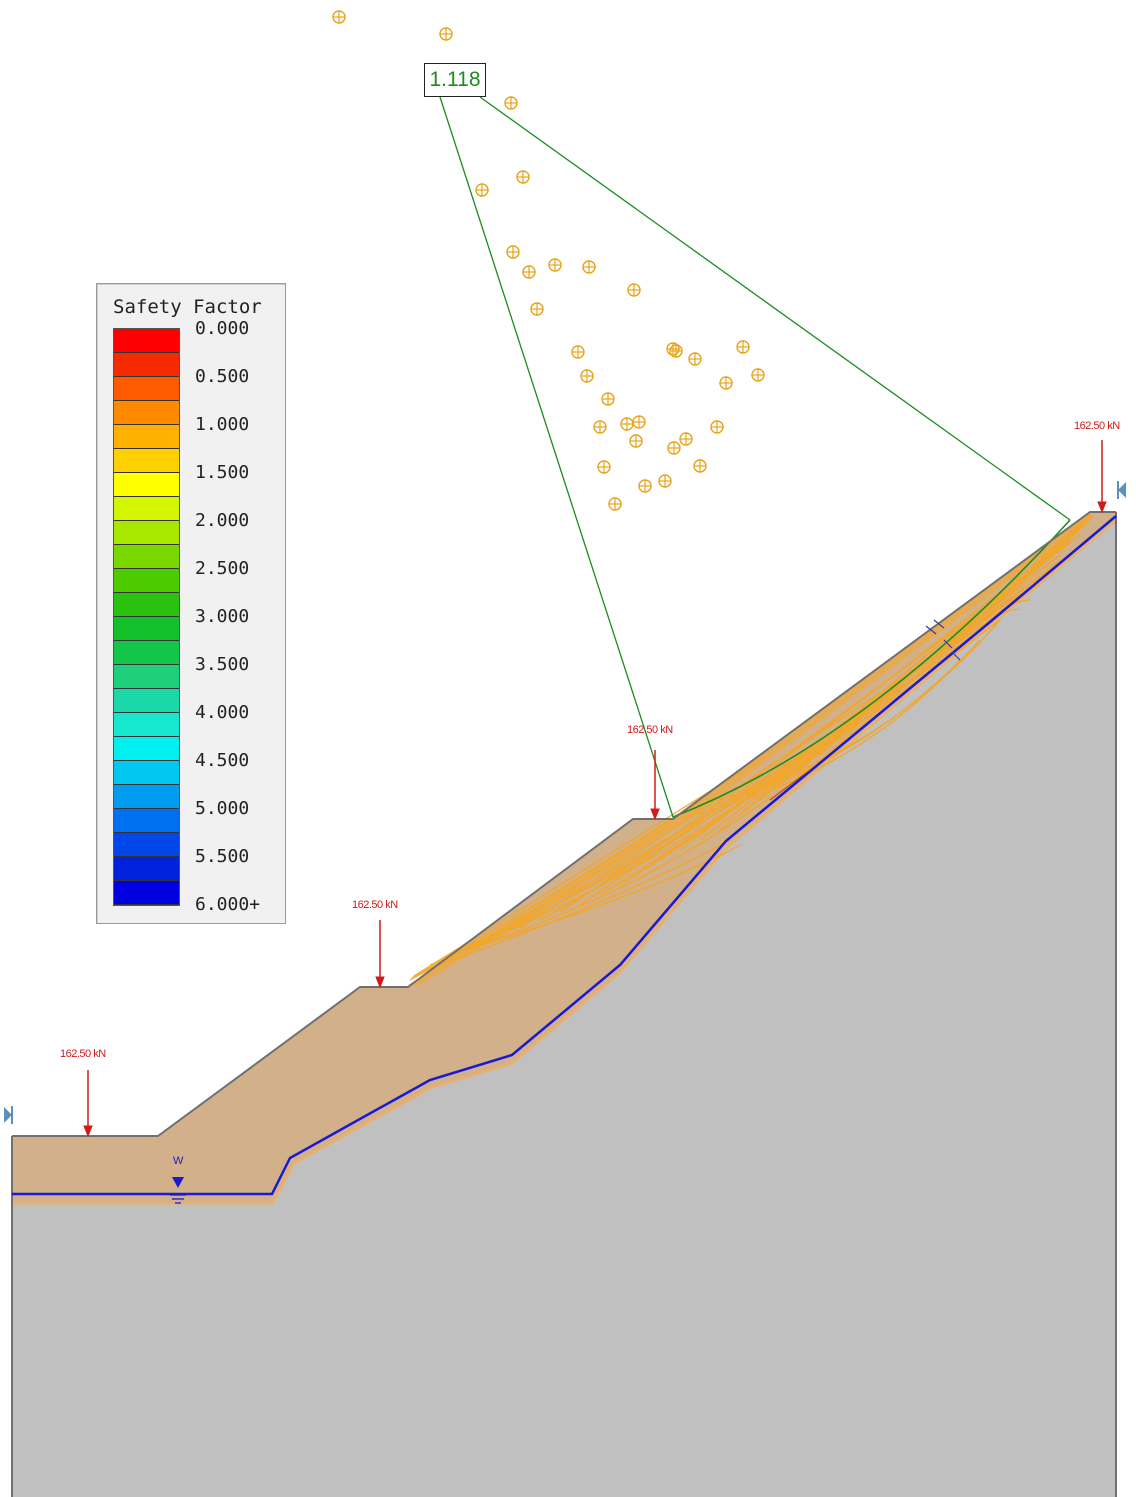 The height and width of the screenshot is (1497, 1136). I want to click on legend-label: 5.500, so click(222, 856).